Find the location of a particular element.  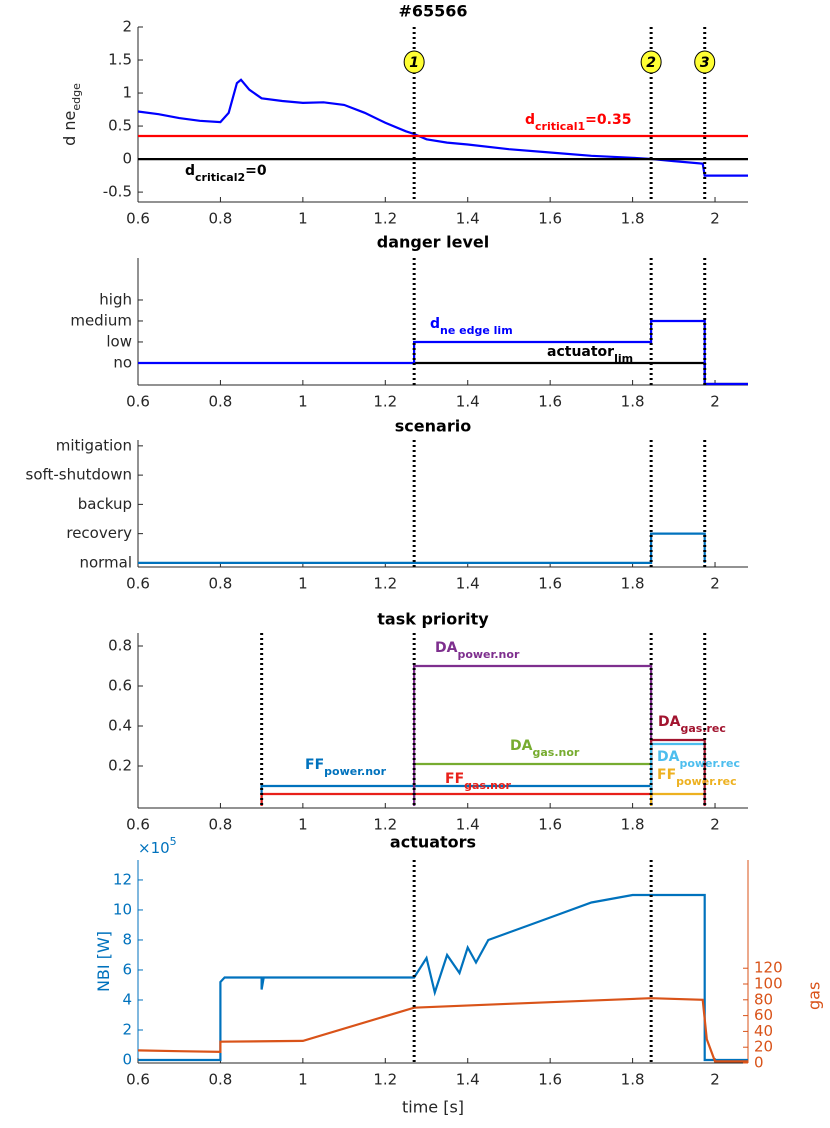

y-tick-label: soft-shutdown is located at coordinates (79, 475).